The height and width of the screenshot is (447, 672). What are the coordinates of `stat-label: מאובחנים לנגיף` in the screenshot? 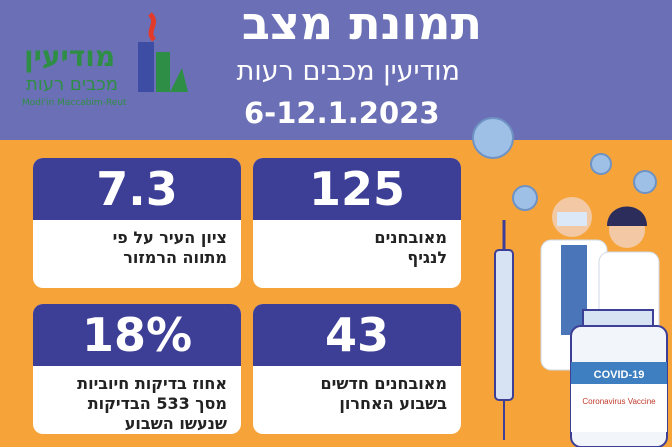 It's located at (410, 247).